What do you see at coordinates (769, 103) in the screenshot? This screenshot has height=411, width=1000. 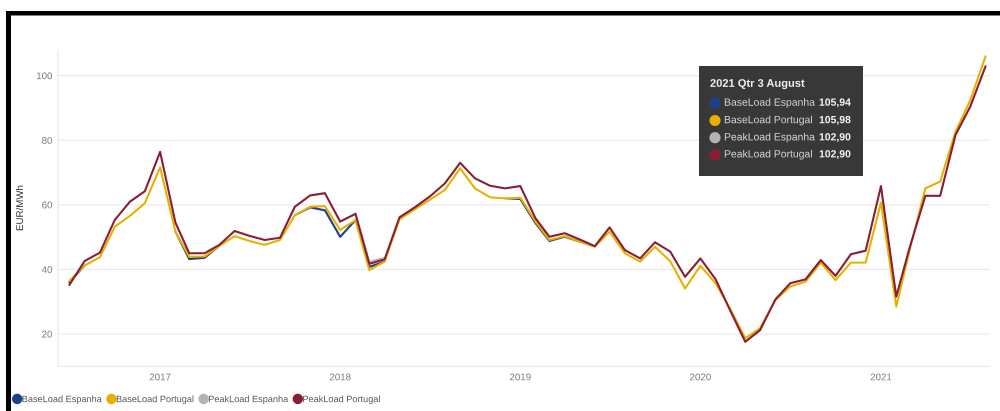 I see `text: BaseLoad Espanha` at bounding box center [769, 103].